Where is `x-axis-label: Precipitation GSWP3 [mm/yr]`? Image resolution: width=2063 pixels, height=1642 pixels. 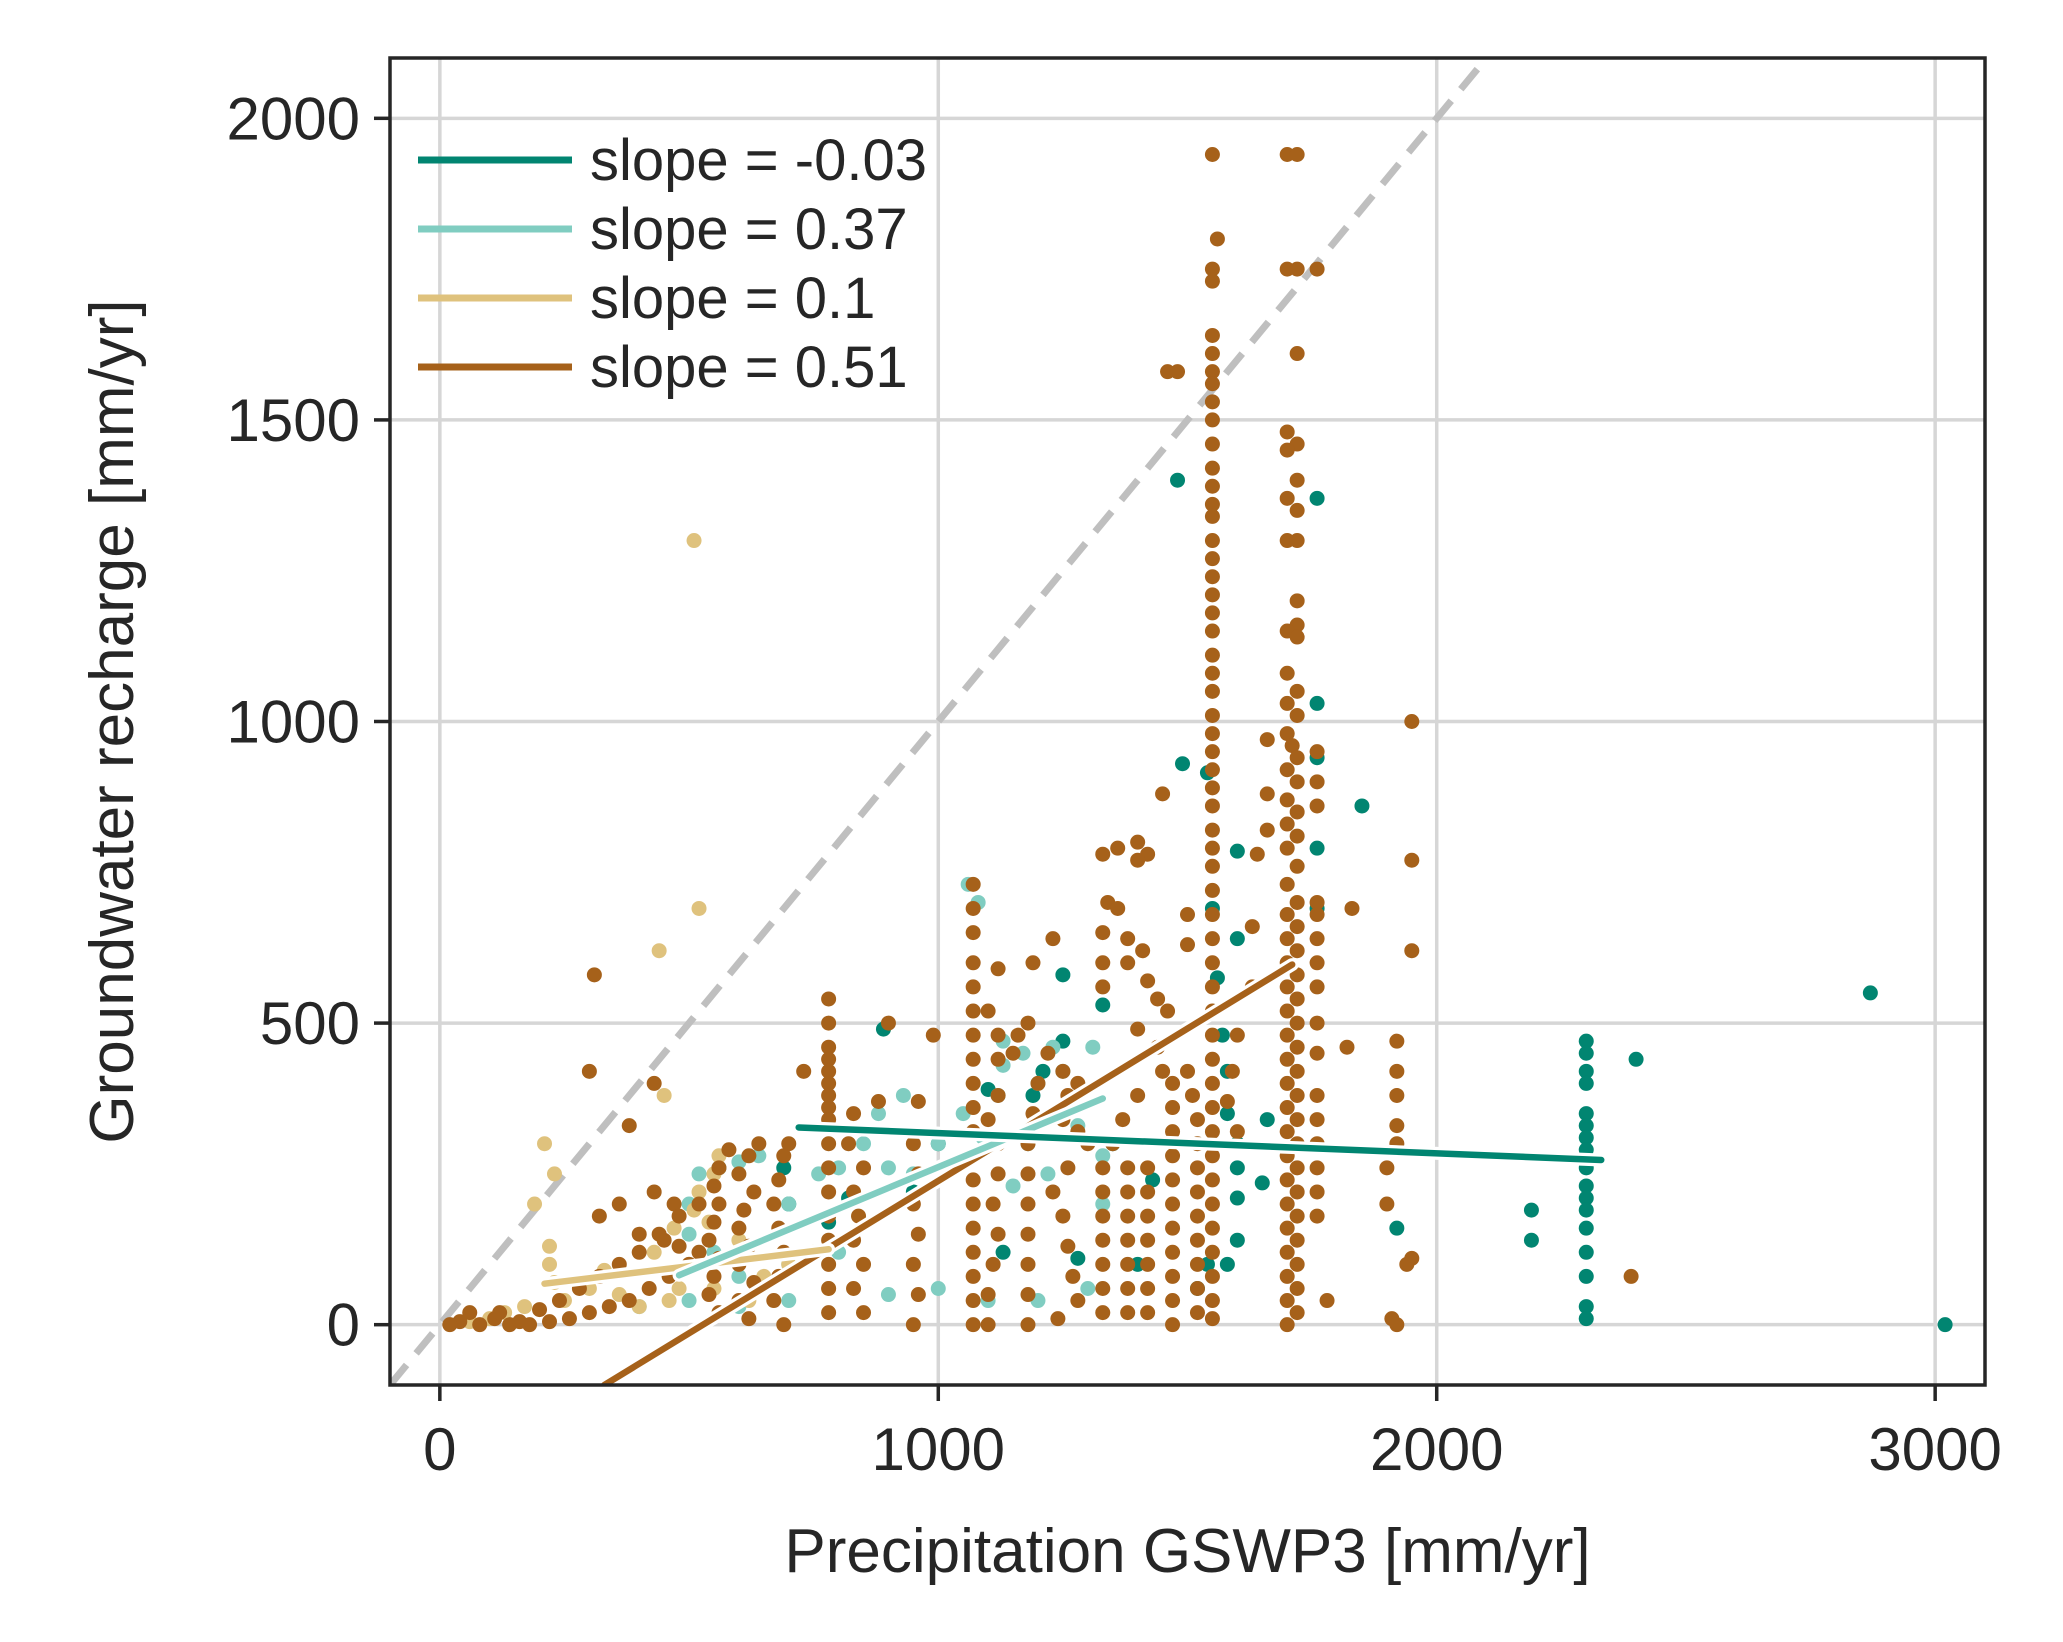
x-axis-label: Precipitation GSWP3 [mm/yr] is located at coordinates (1187, 1551).